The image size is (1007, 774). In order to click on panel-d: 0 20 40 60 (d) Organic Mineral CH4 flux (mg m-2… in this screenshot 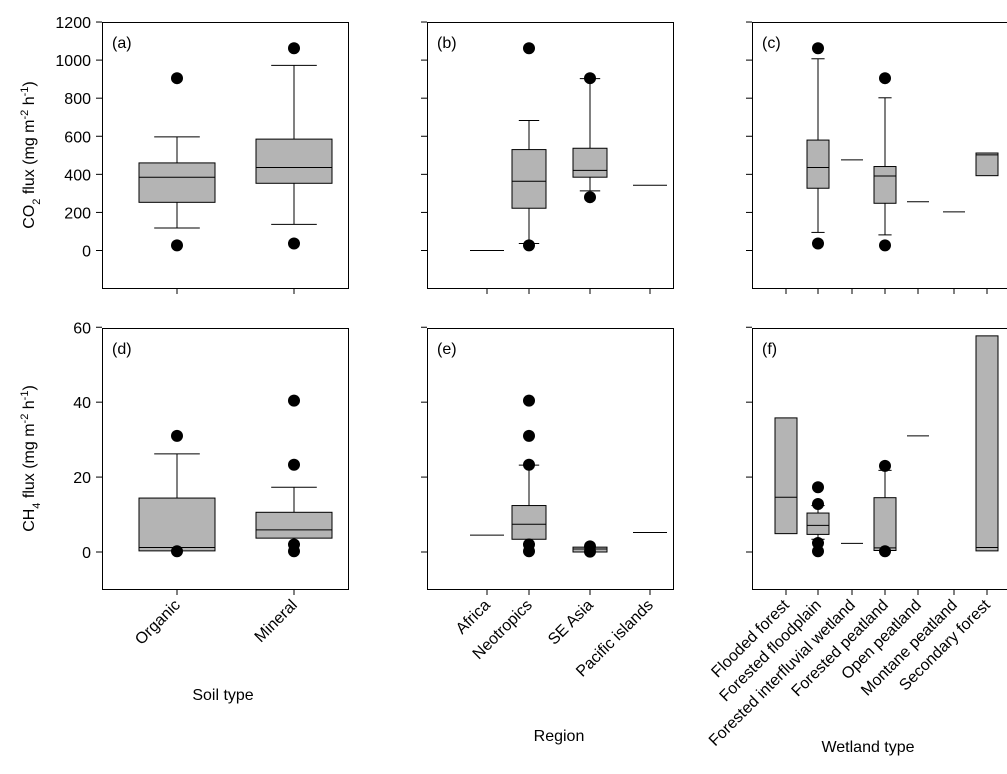, I will do `click(184, 484)`.